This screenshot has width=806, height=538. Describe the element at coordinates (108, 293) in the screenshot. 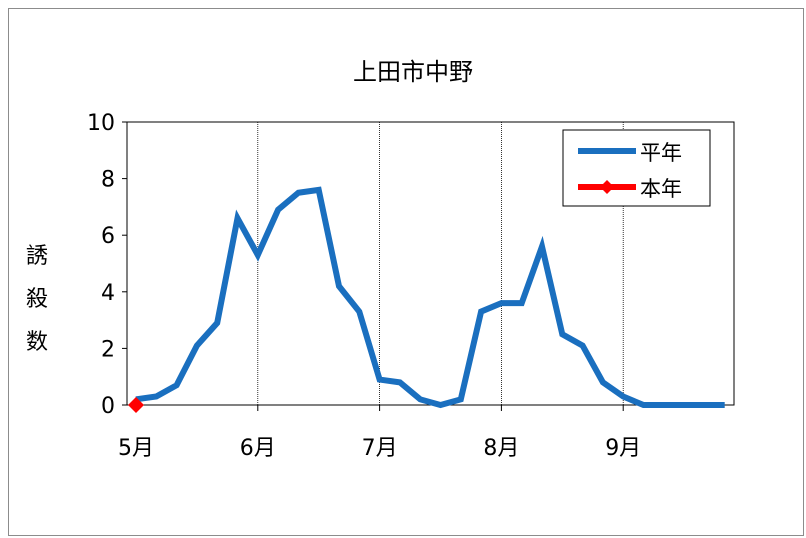

I see `y-tick-label: 4` at that location.